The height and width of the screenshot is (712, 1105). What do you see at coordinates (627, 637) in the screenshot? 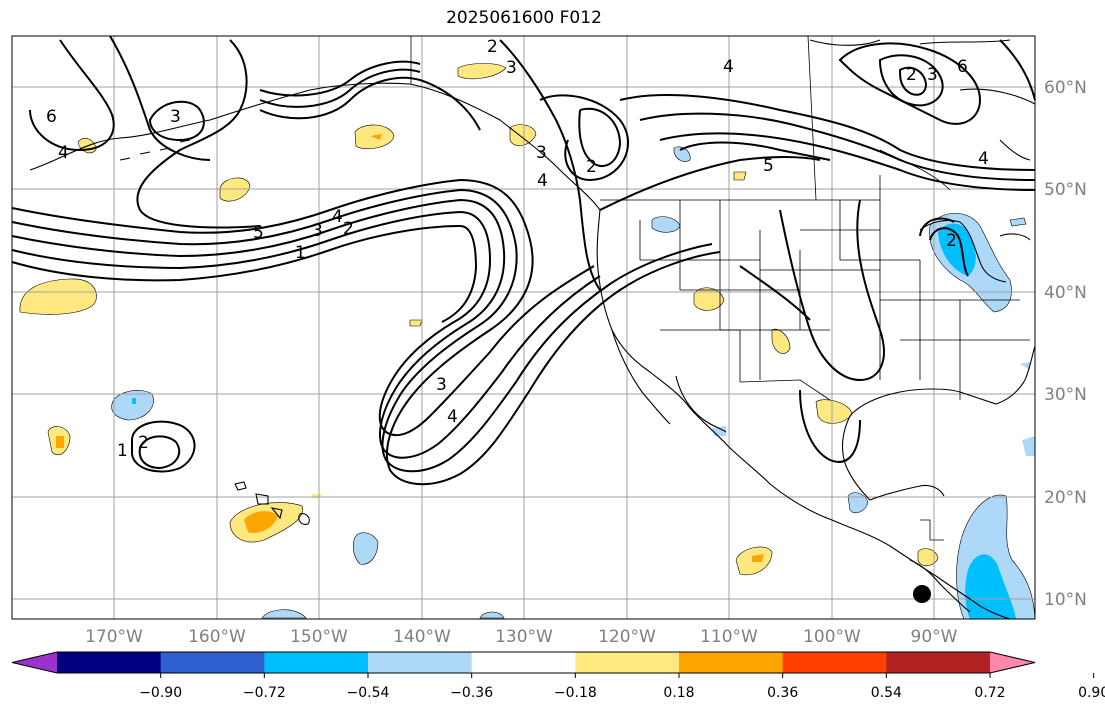
I see `lon-label: 120°W` at bounding box center [627, 637].